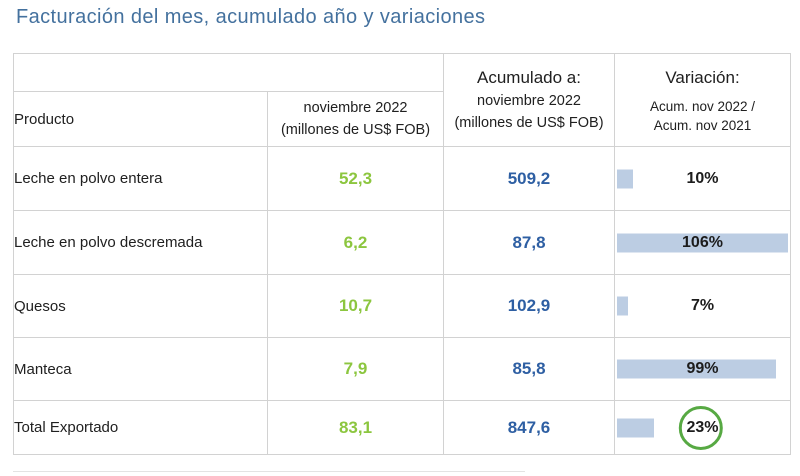 This screenshot has height=476, width=800. Describe the element at coordinates (228, 72) in the screenshot. I see `header-empty-cell` at that location.